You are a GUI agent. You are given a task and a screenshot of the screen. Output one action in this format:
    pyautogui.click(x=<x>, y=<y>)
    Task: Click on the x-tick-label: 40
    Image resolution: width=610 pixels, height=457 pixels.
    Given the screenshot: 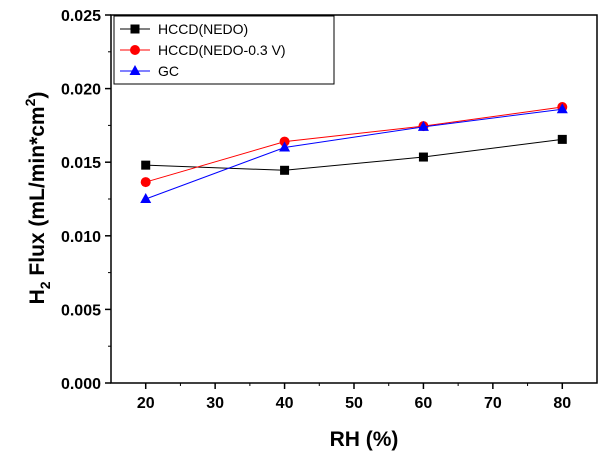 What is the action you would take?
    pyautogui.click(x=285, y=403)
    